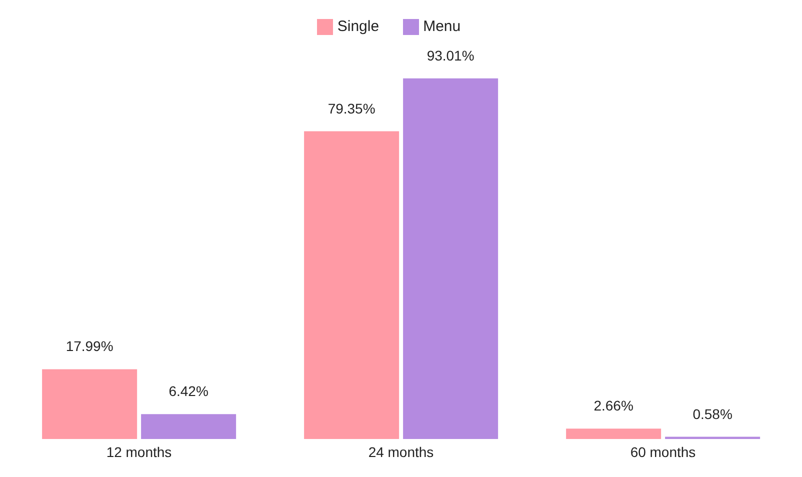  I want to click on data-label: 79.35%, so click(352, 108).